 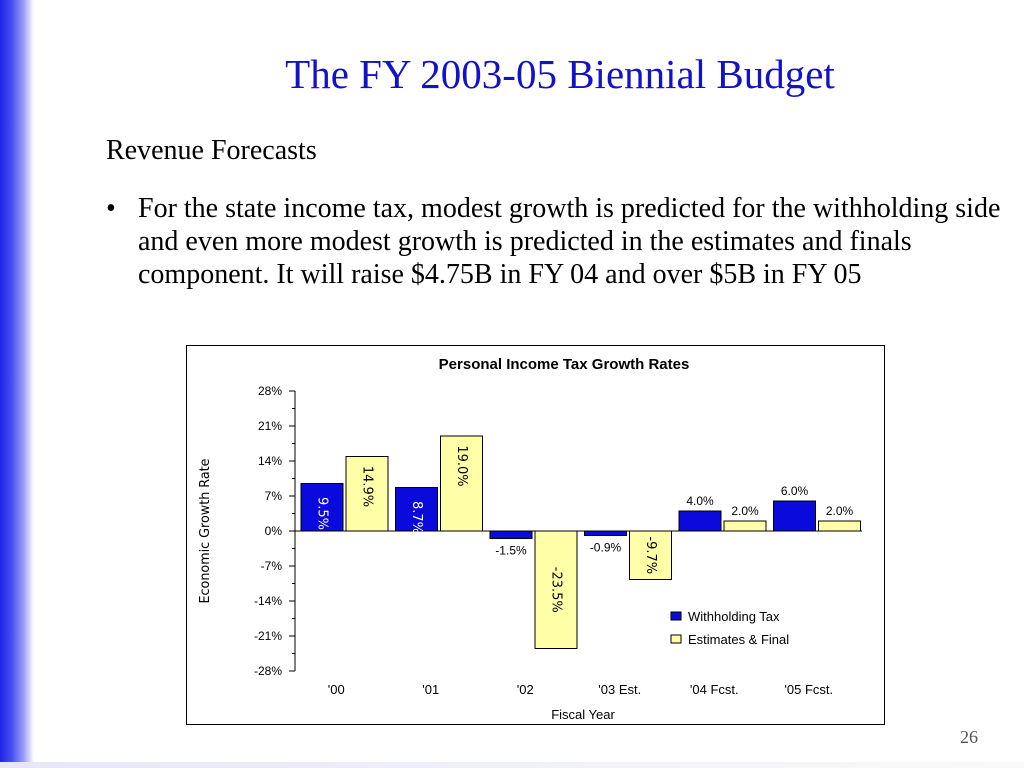 What do you see at coordinates (700, 501) in the screenshot?
I see `data-label: 4.0%` at bounding box center [700, 501].